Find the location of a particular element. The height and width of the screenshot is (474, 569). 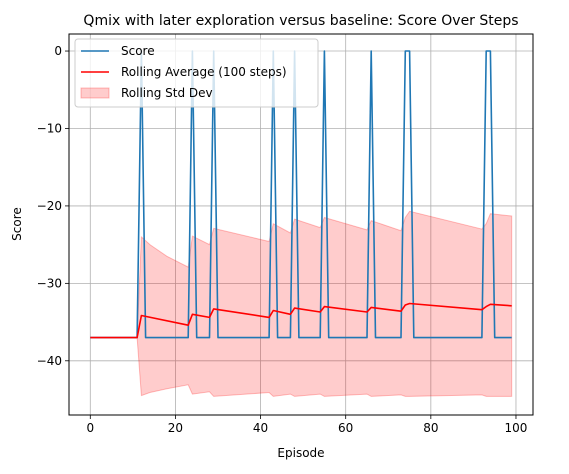

x-tick-label: 0 is located at coordinates (90, 428).